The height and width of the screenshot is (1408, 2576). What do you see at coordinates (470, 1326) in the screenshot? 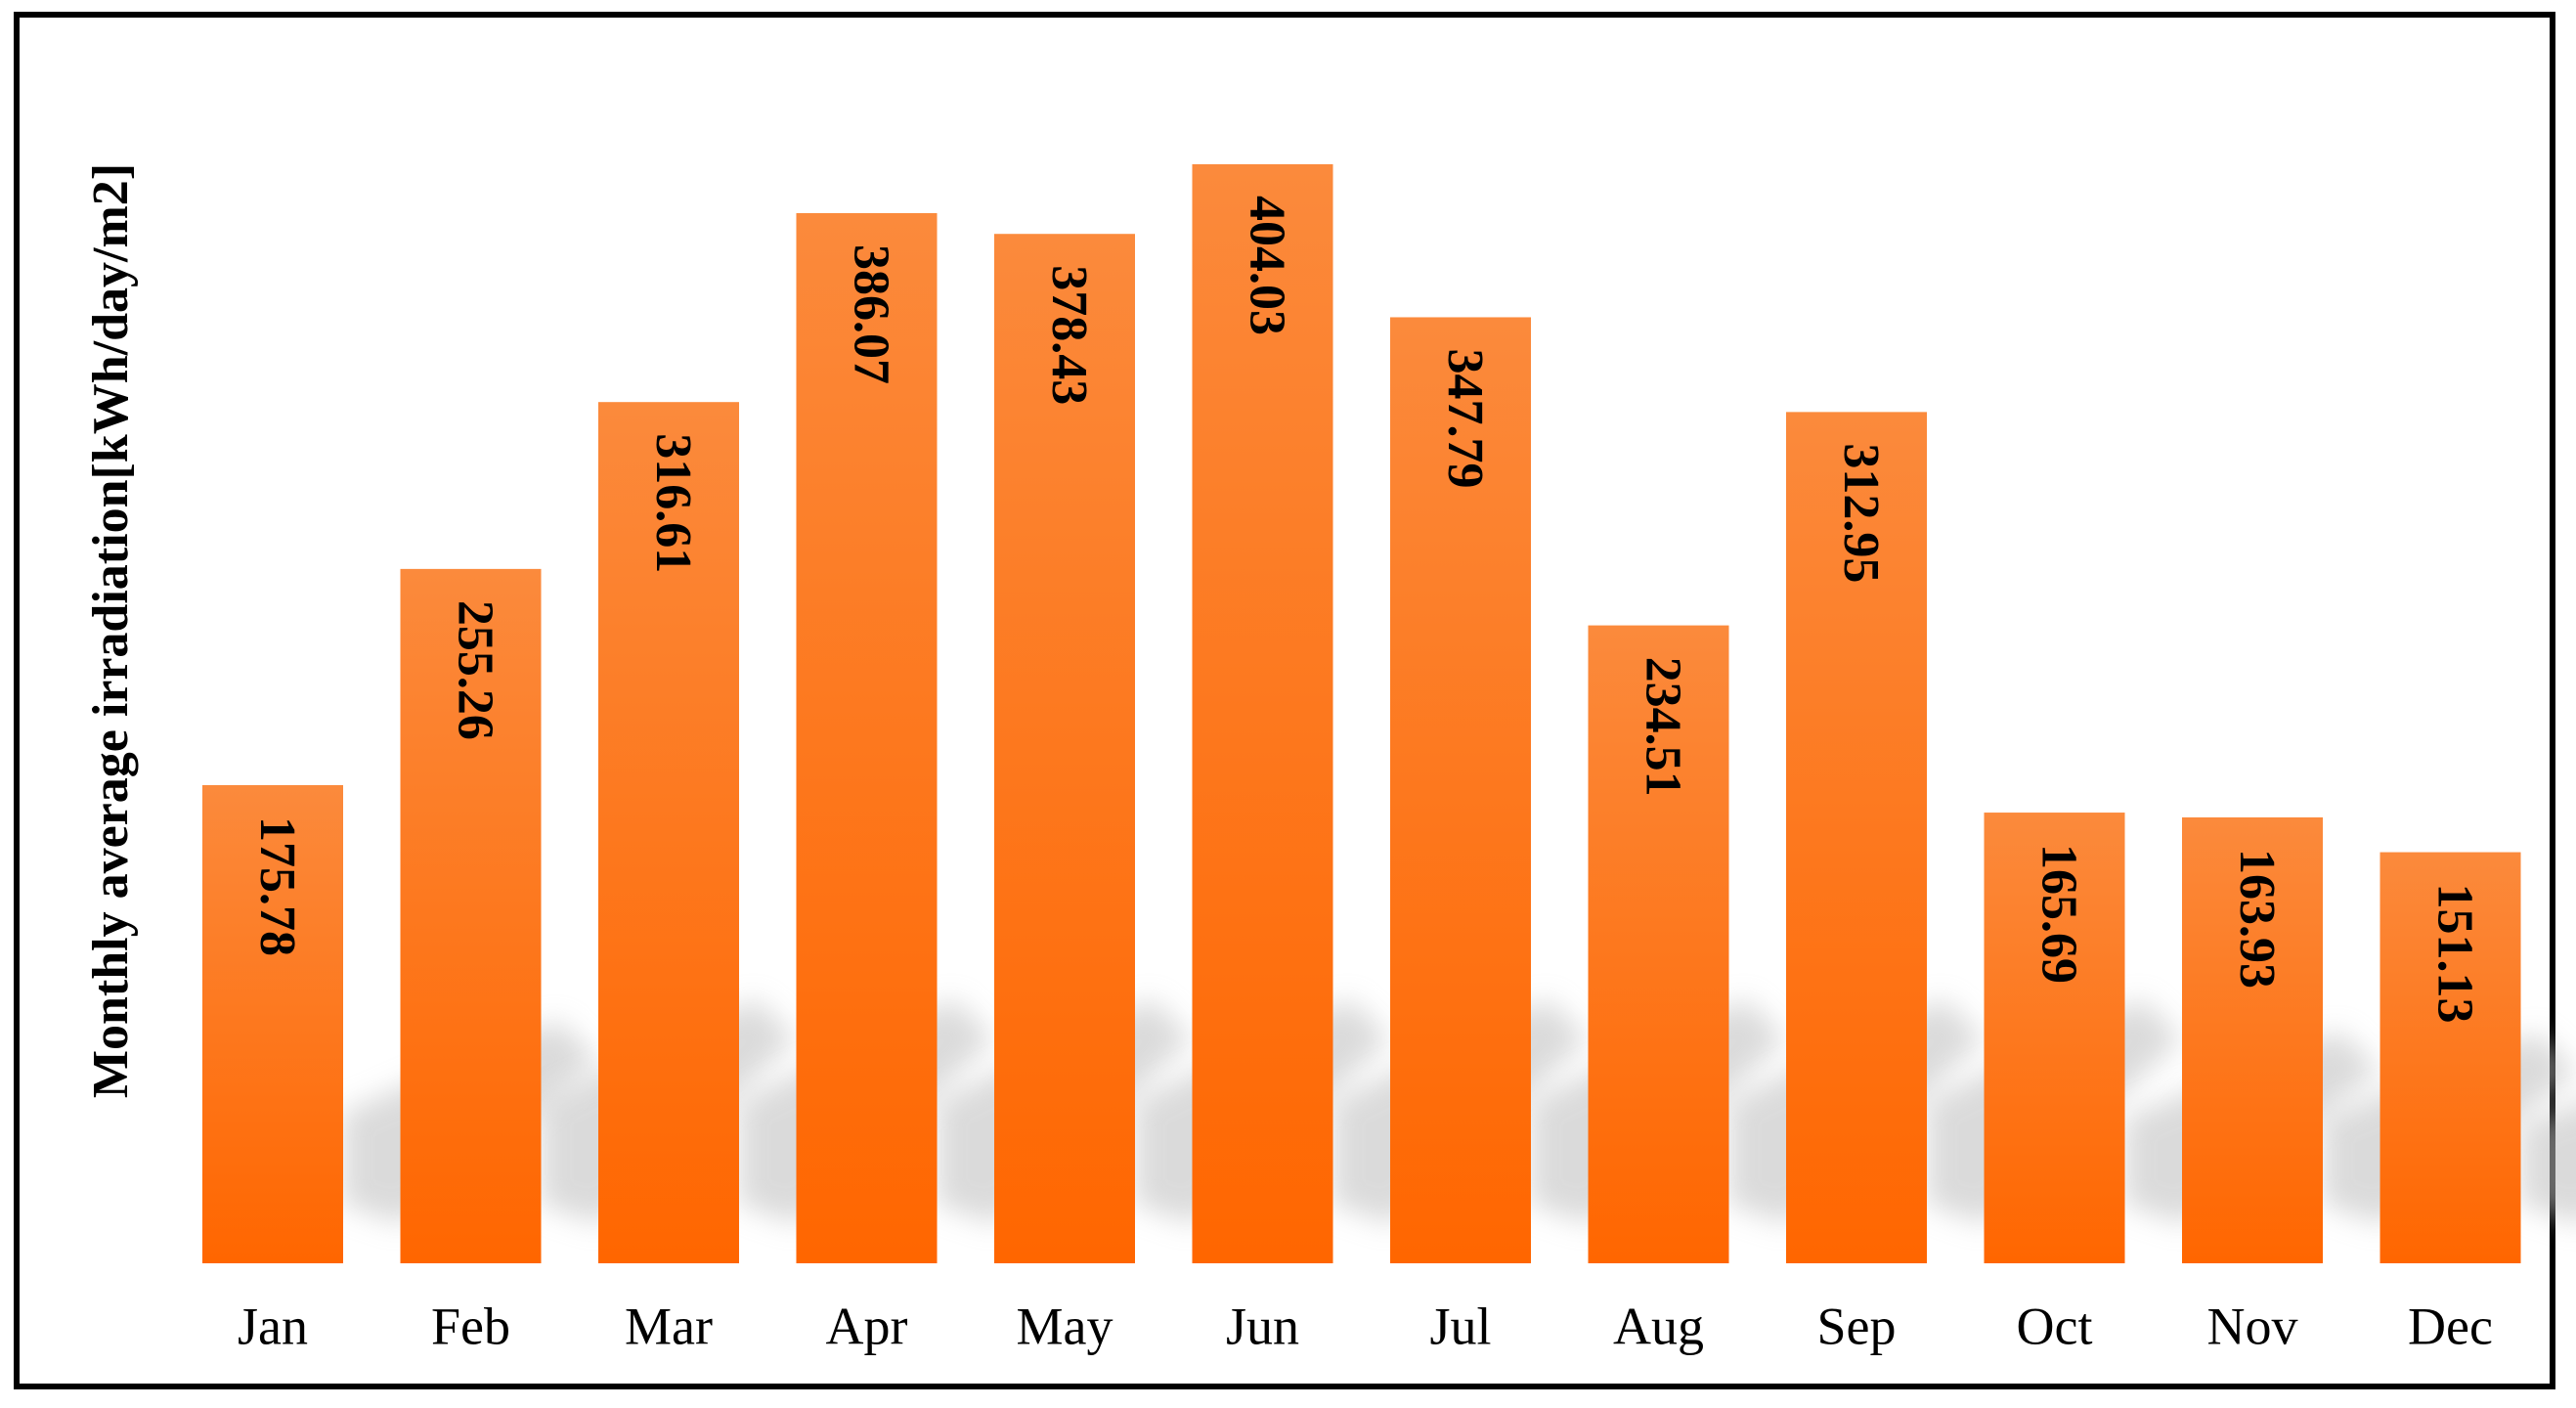
I see `x-tick-label-feb: Feb` at bounding box center [470, 1326].